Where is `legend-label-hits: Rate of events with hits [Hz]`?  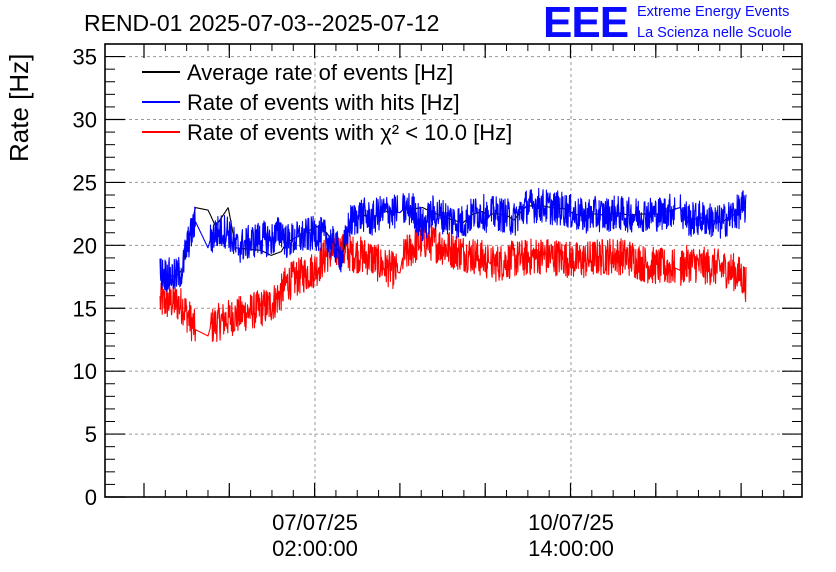
legend-label-hits: Rate of events with hits [Hz] is located at coordinates (323, 102).